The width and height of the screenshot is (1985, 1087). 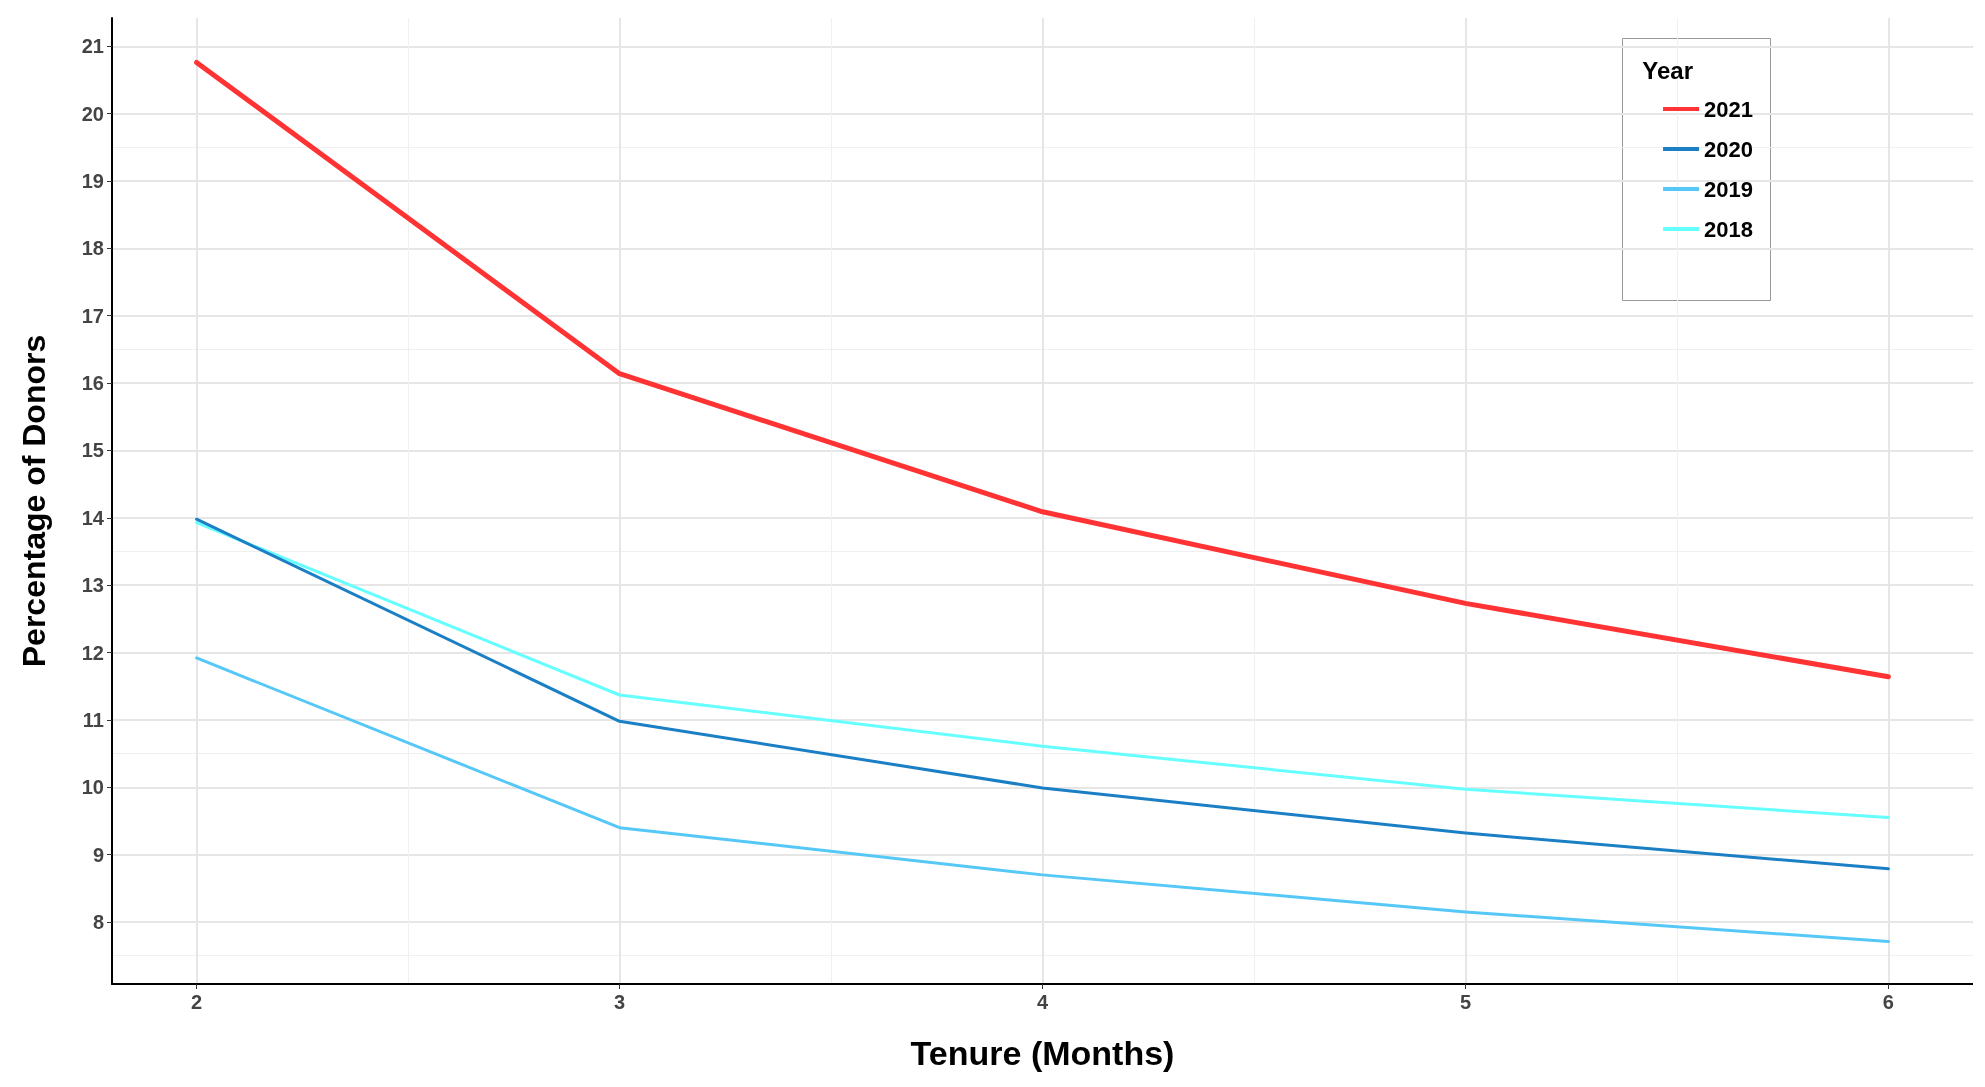 I want to click on y-tick-label: 11, so click(x=93, y=719).